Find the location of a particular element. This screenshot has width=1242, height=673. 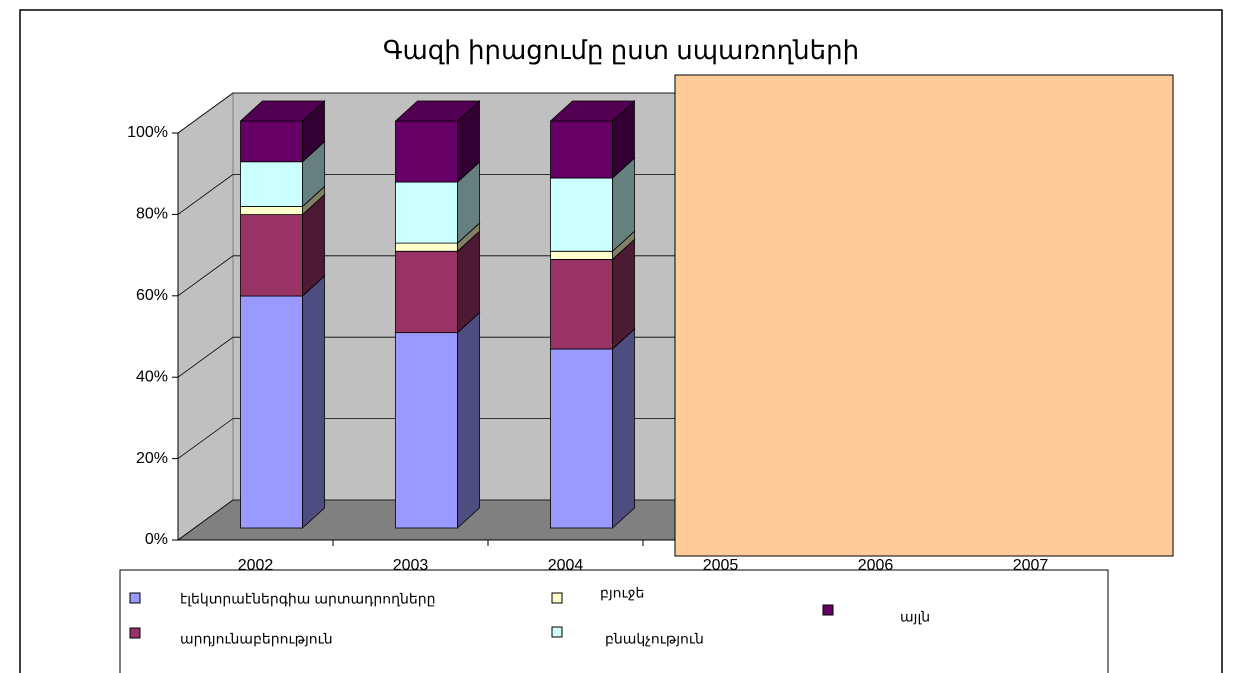

legend-label: էլեկտրաէներգիա արտադրողները is located at coordinates (308, 599).